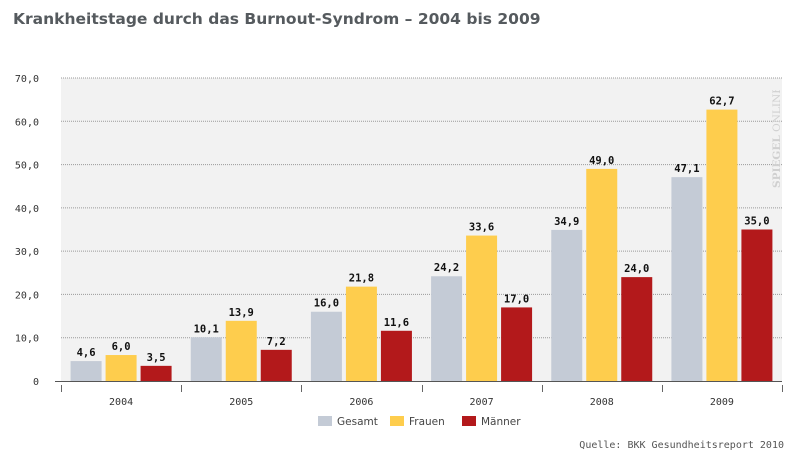 Image resolution: width=800 pixels, height=465 pixels. Describe the element at coordinates (481, 228) in the screenshot. I see `data-label: 33,6` at that location.